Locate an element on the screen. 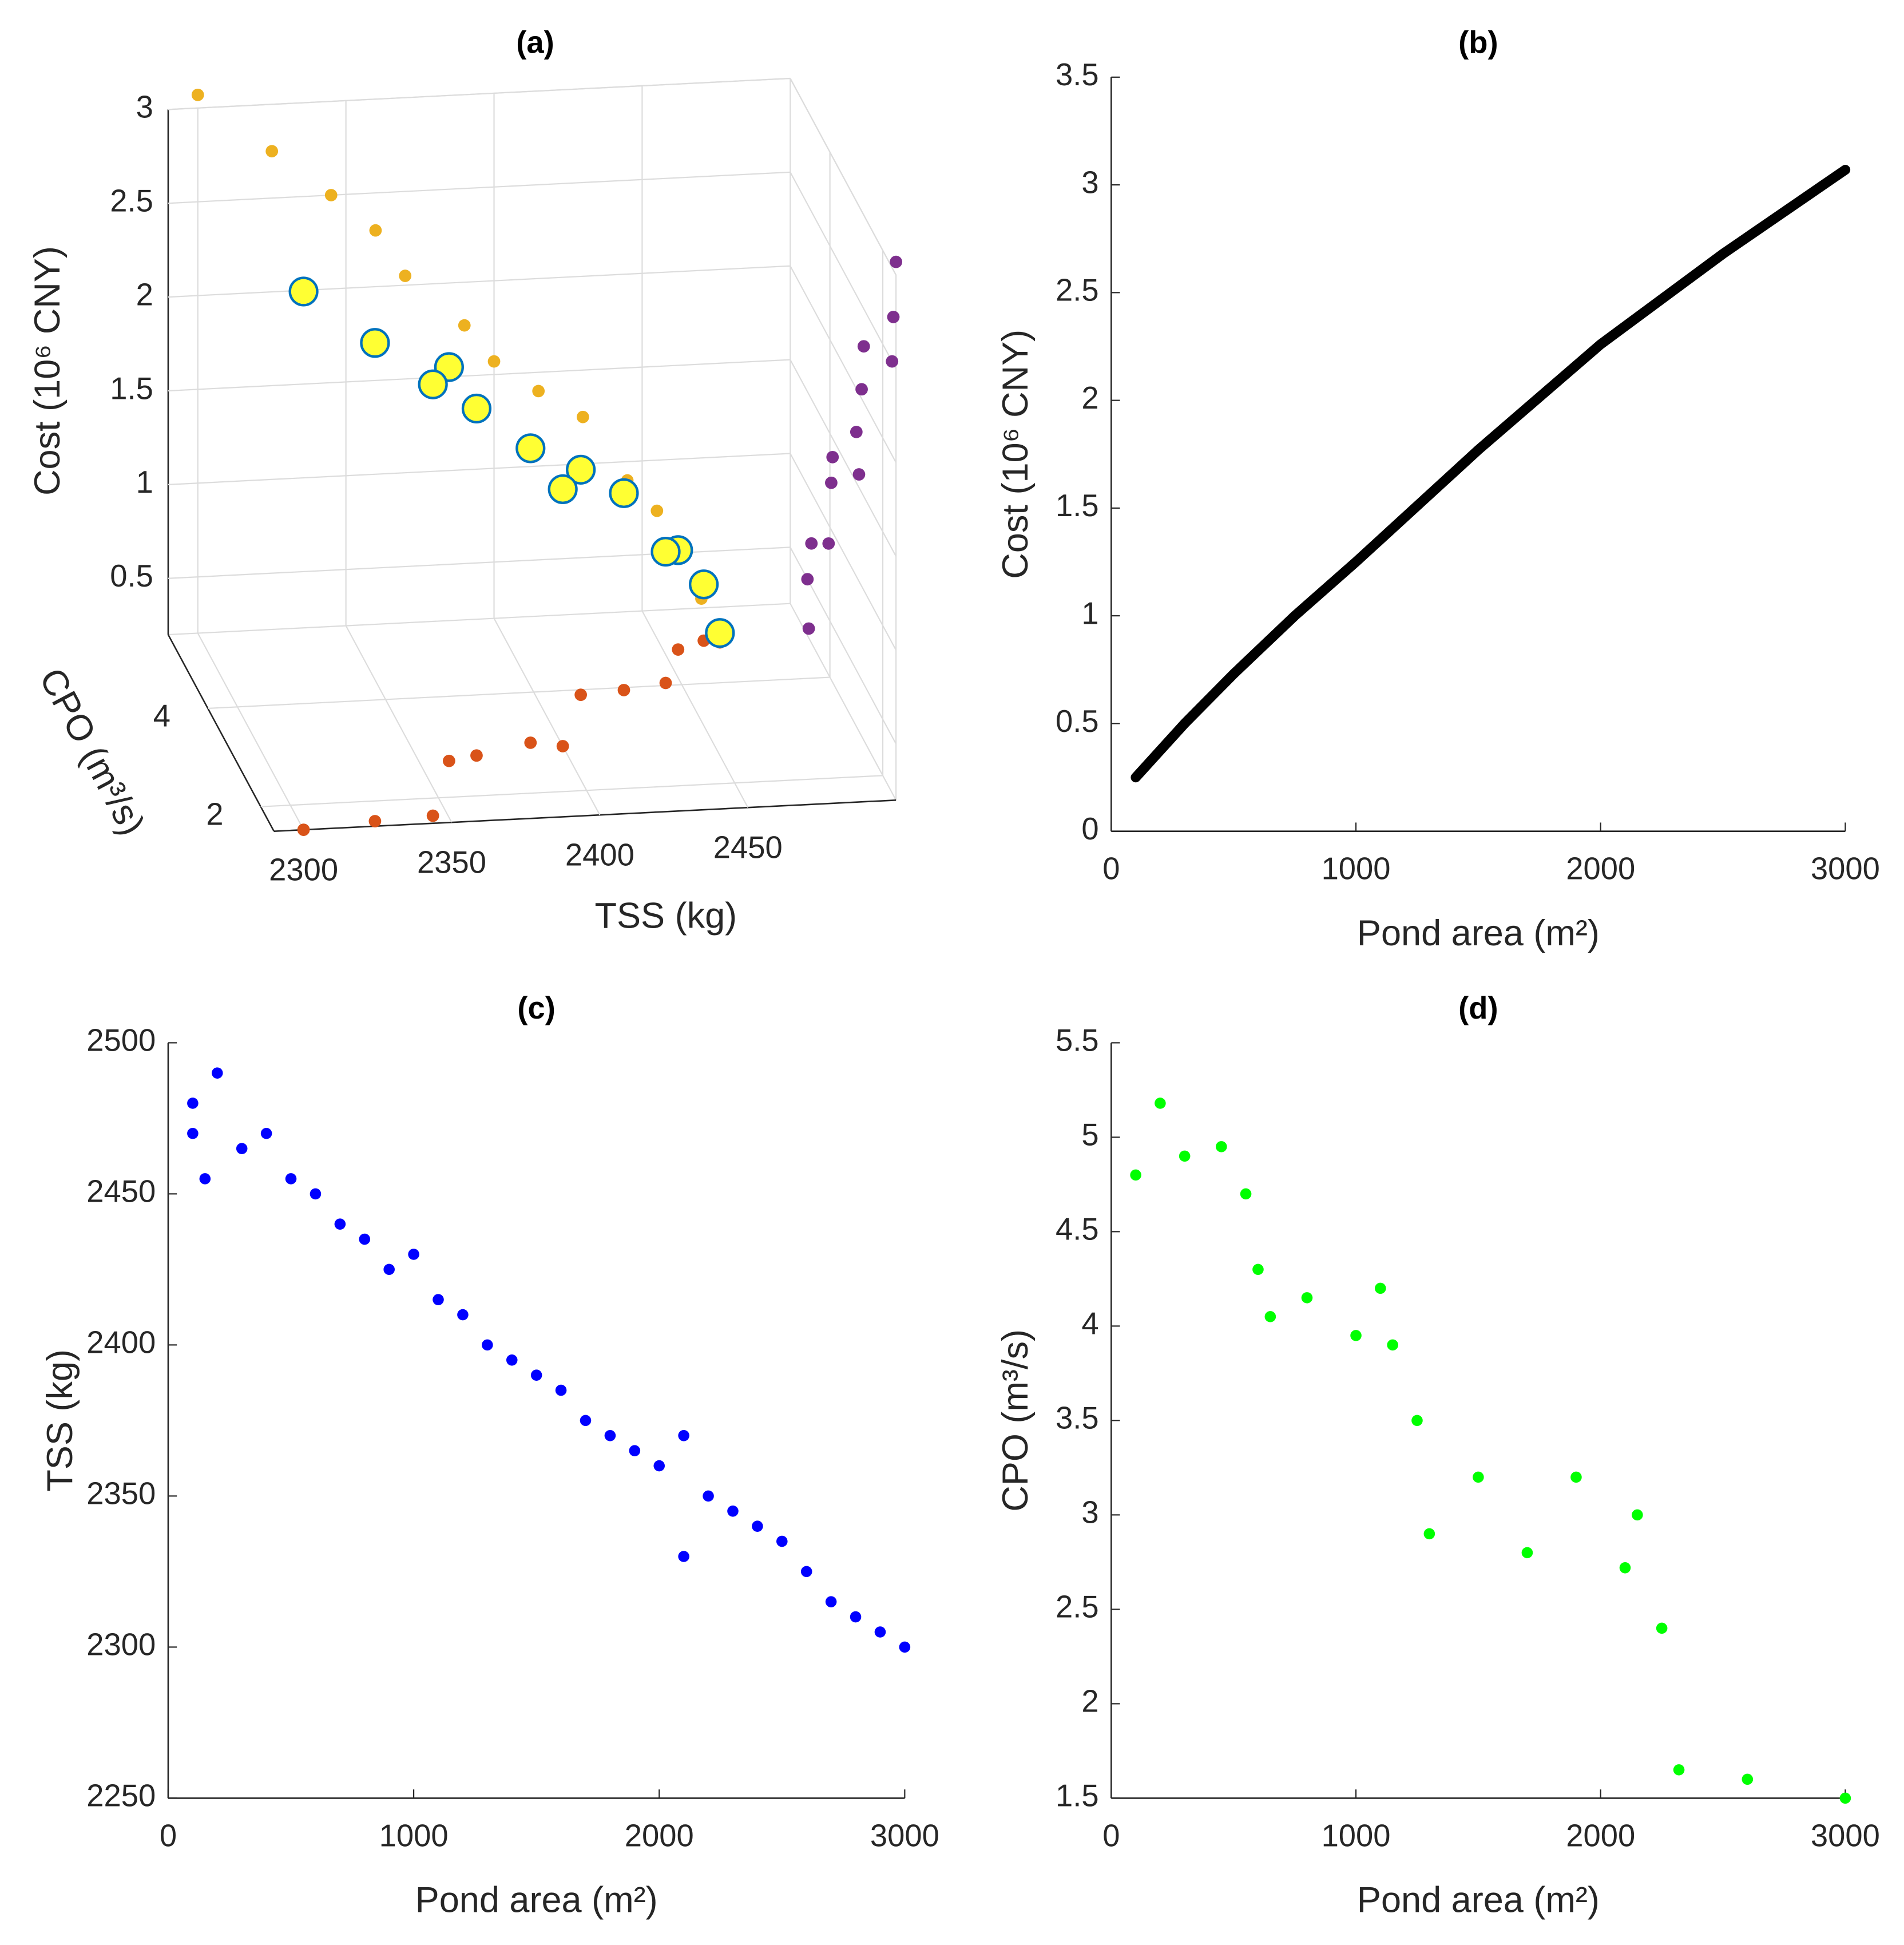 Image resolution: width=1904 pixels, height=1945 pixels. y-tick-label: 2300 is located at coordinates (121, 1644).